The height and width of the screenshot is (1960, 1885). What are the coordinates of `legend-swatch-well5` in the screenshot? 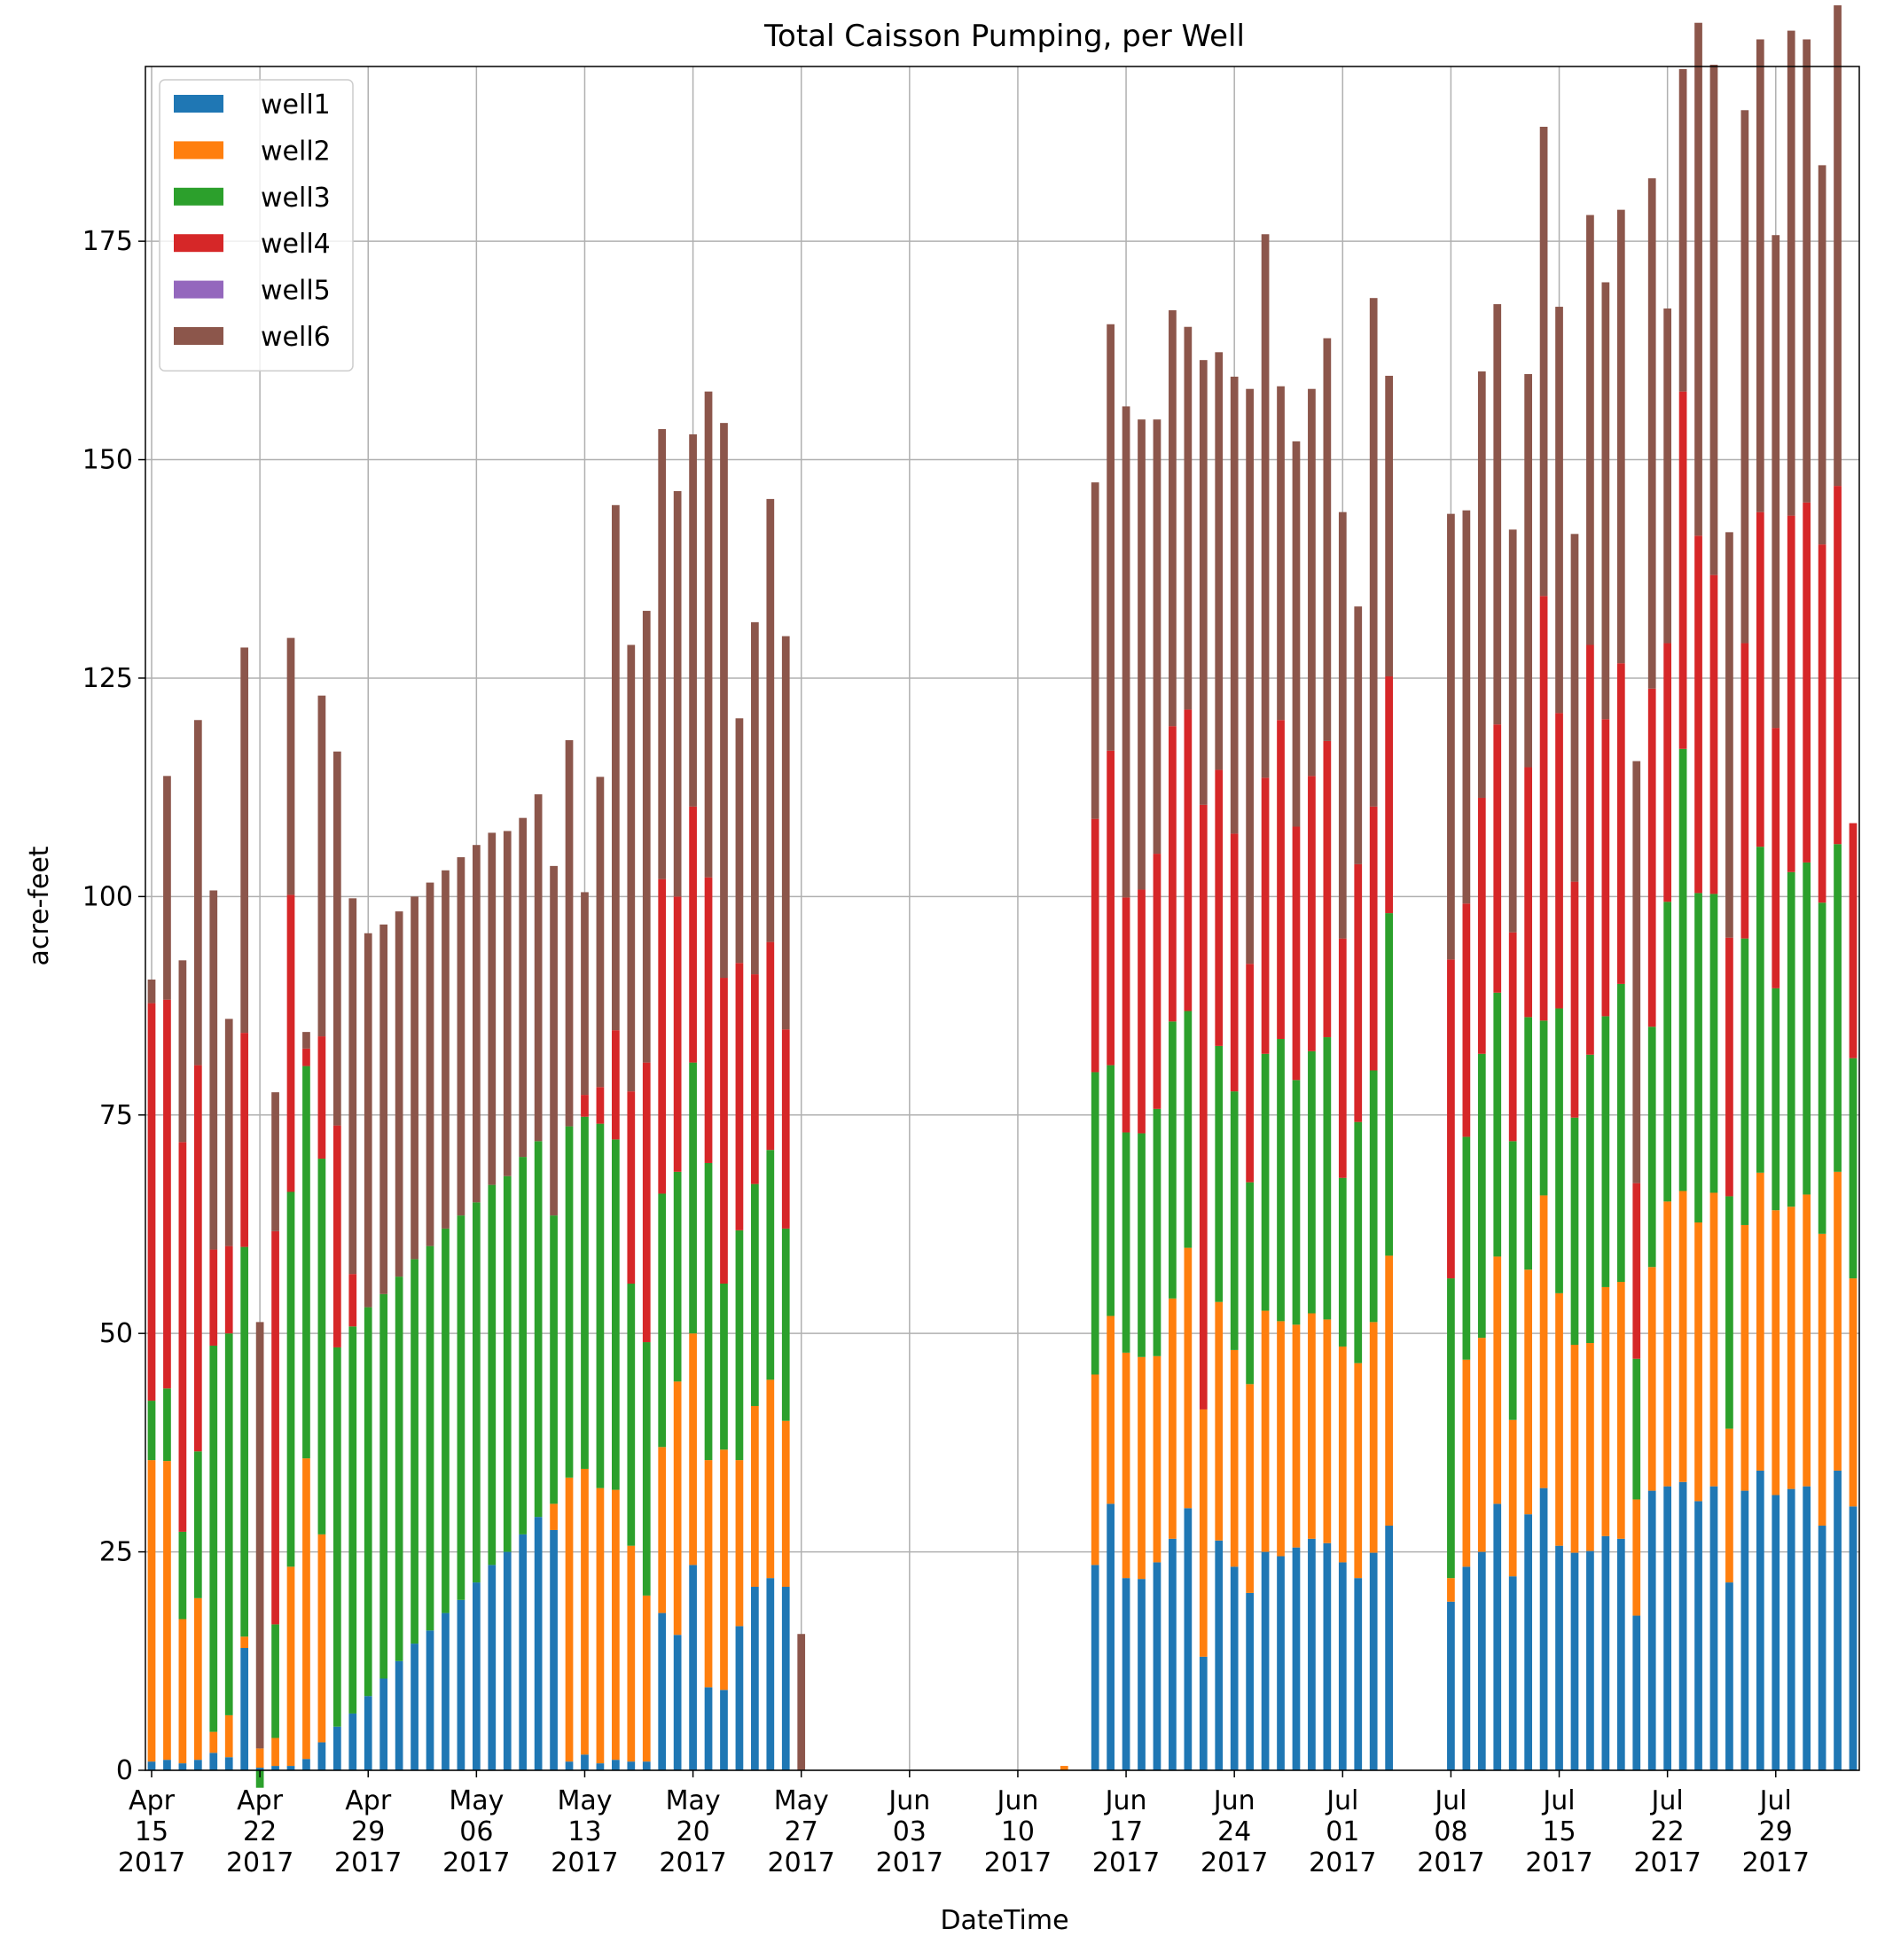 It's located at (198, 289).